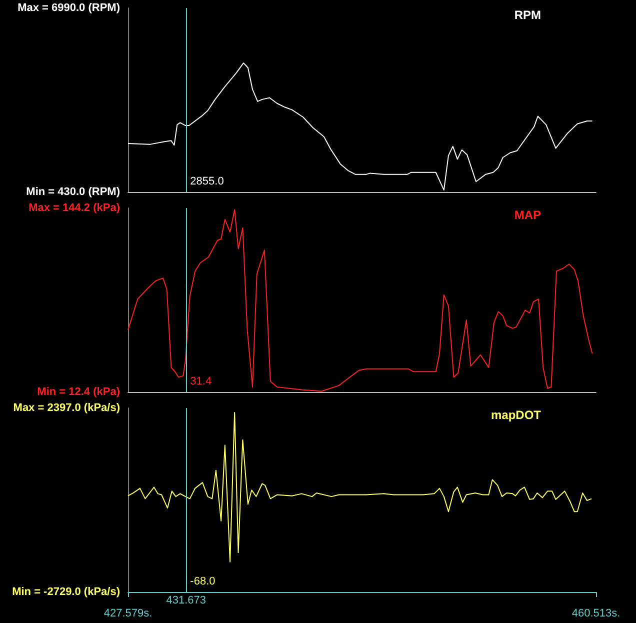 The width and height of the screenshot is (636, 623). What do you see at coordinates (69, 8) in the screenshot?
I see `y-tick-label: Max = 6990.0 (RPM)` at bounding box center [69, 8].